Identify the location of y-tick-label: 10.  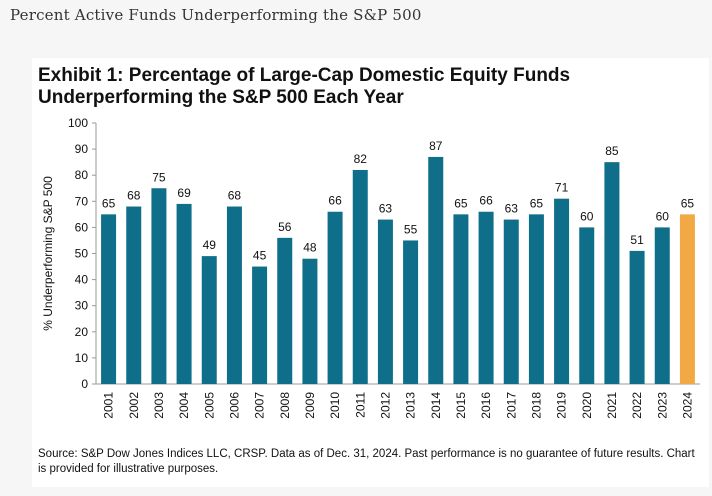
(82, 358).